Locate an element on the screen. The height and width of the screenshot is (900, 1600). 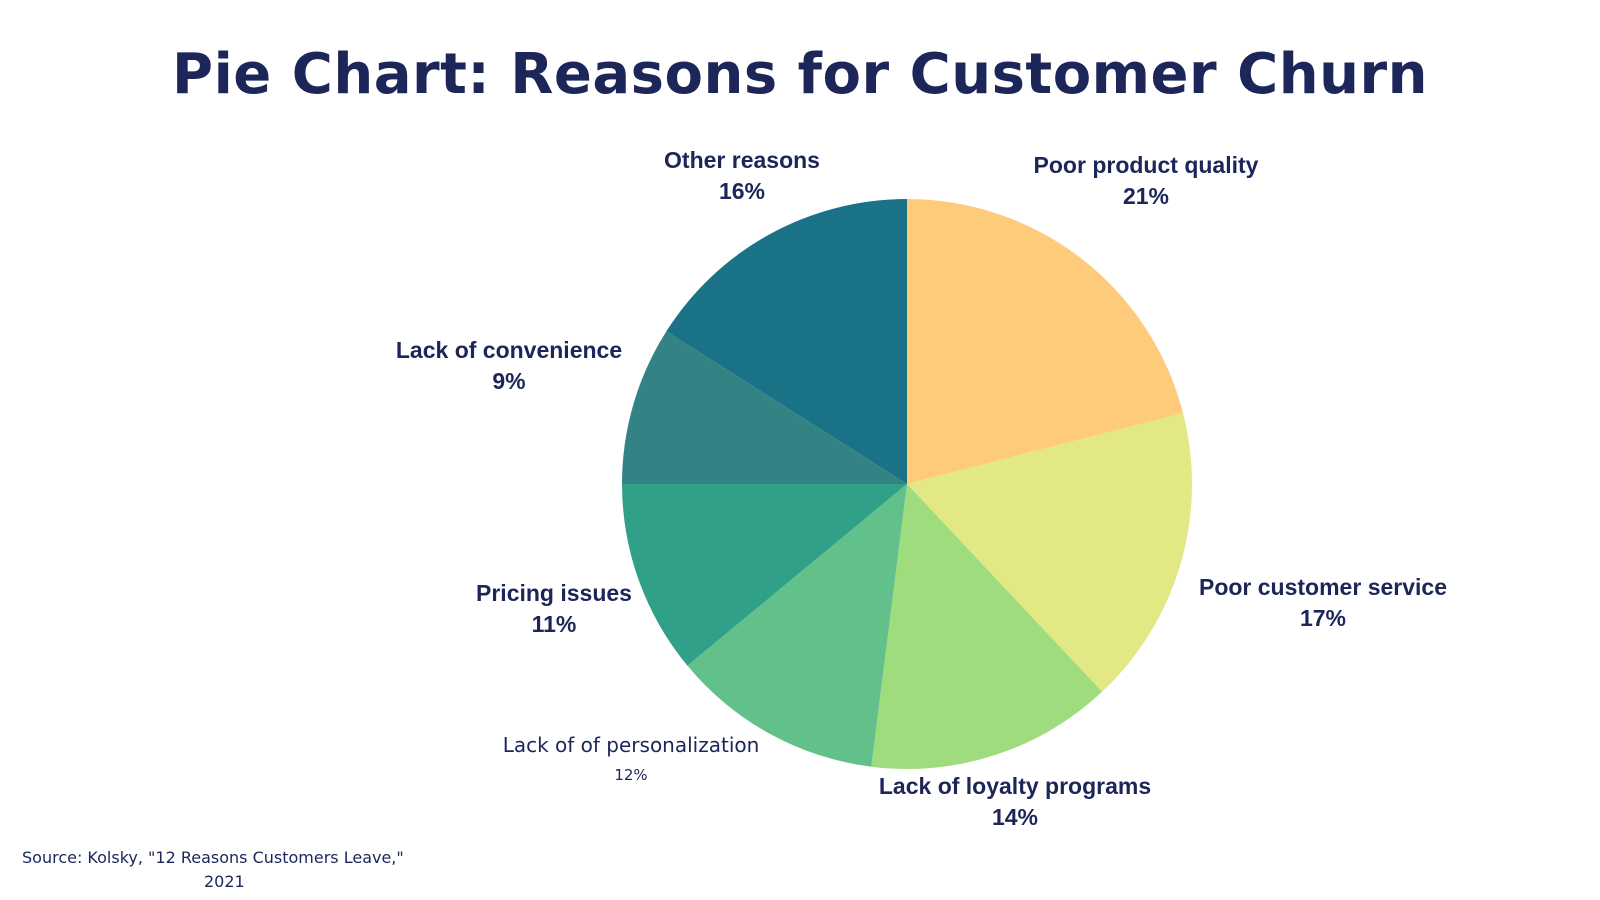
slice-value-label: 14% is located at coordinates (1015, 817).